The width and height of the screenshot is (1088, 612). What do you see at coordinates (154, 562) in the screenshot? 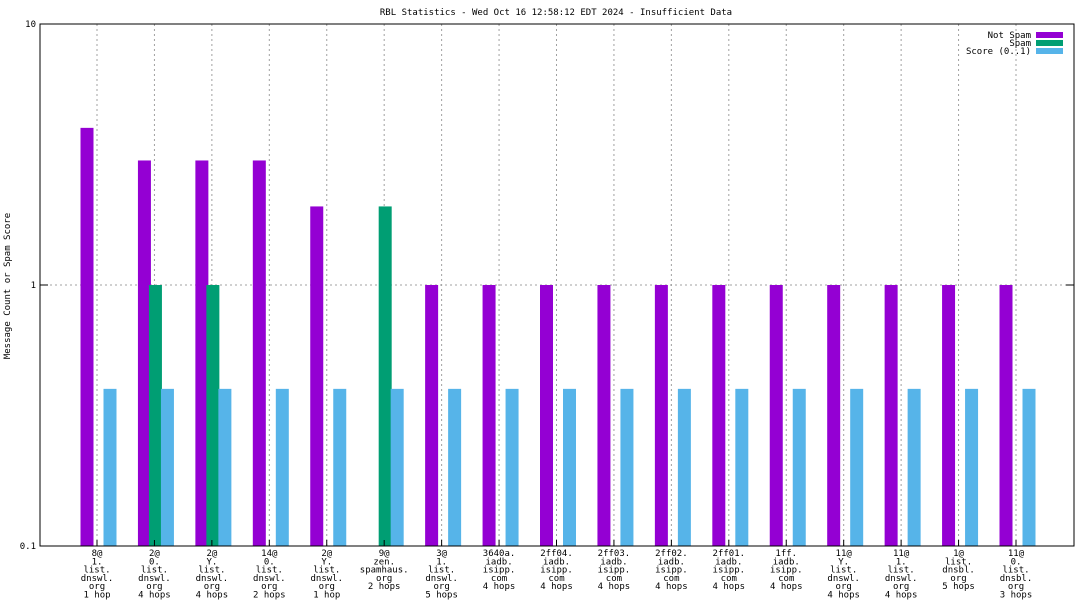
I see `x-tick-label: 0.` at bounding box center [154, 562].